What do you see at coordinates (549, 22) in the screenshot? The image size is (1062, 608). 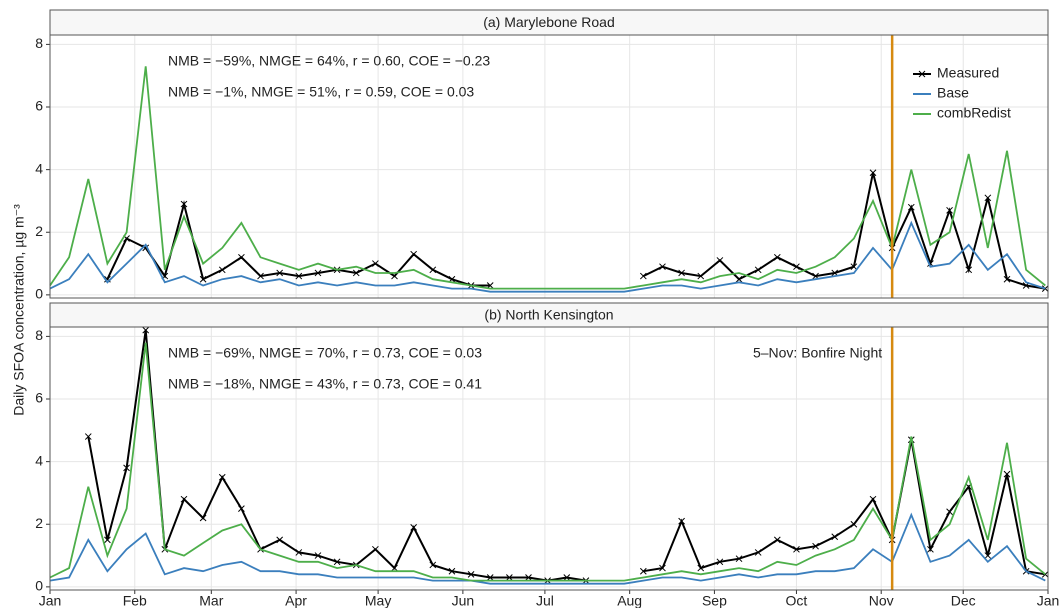 I see `panel-title: (a) Marylebone Road` at bounding box center [549, 22].